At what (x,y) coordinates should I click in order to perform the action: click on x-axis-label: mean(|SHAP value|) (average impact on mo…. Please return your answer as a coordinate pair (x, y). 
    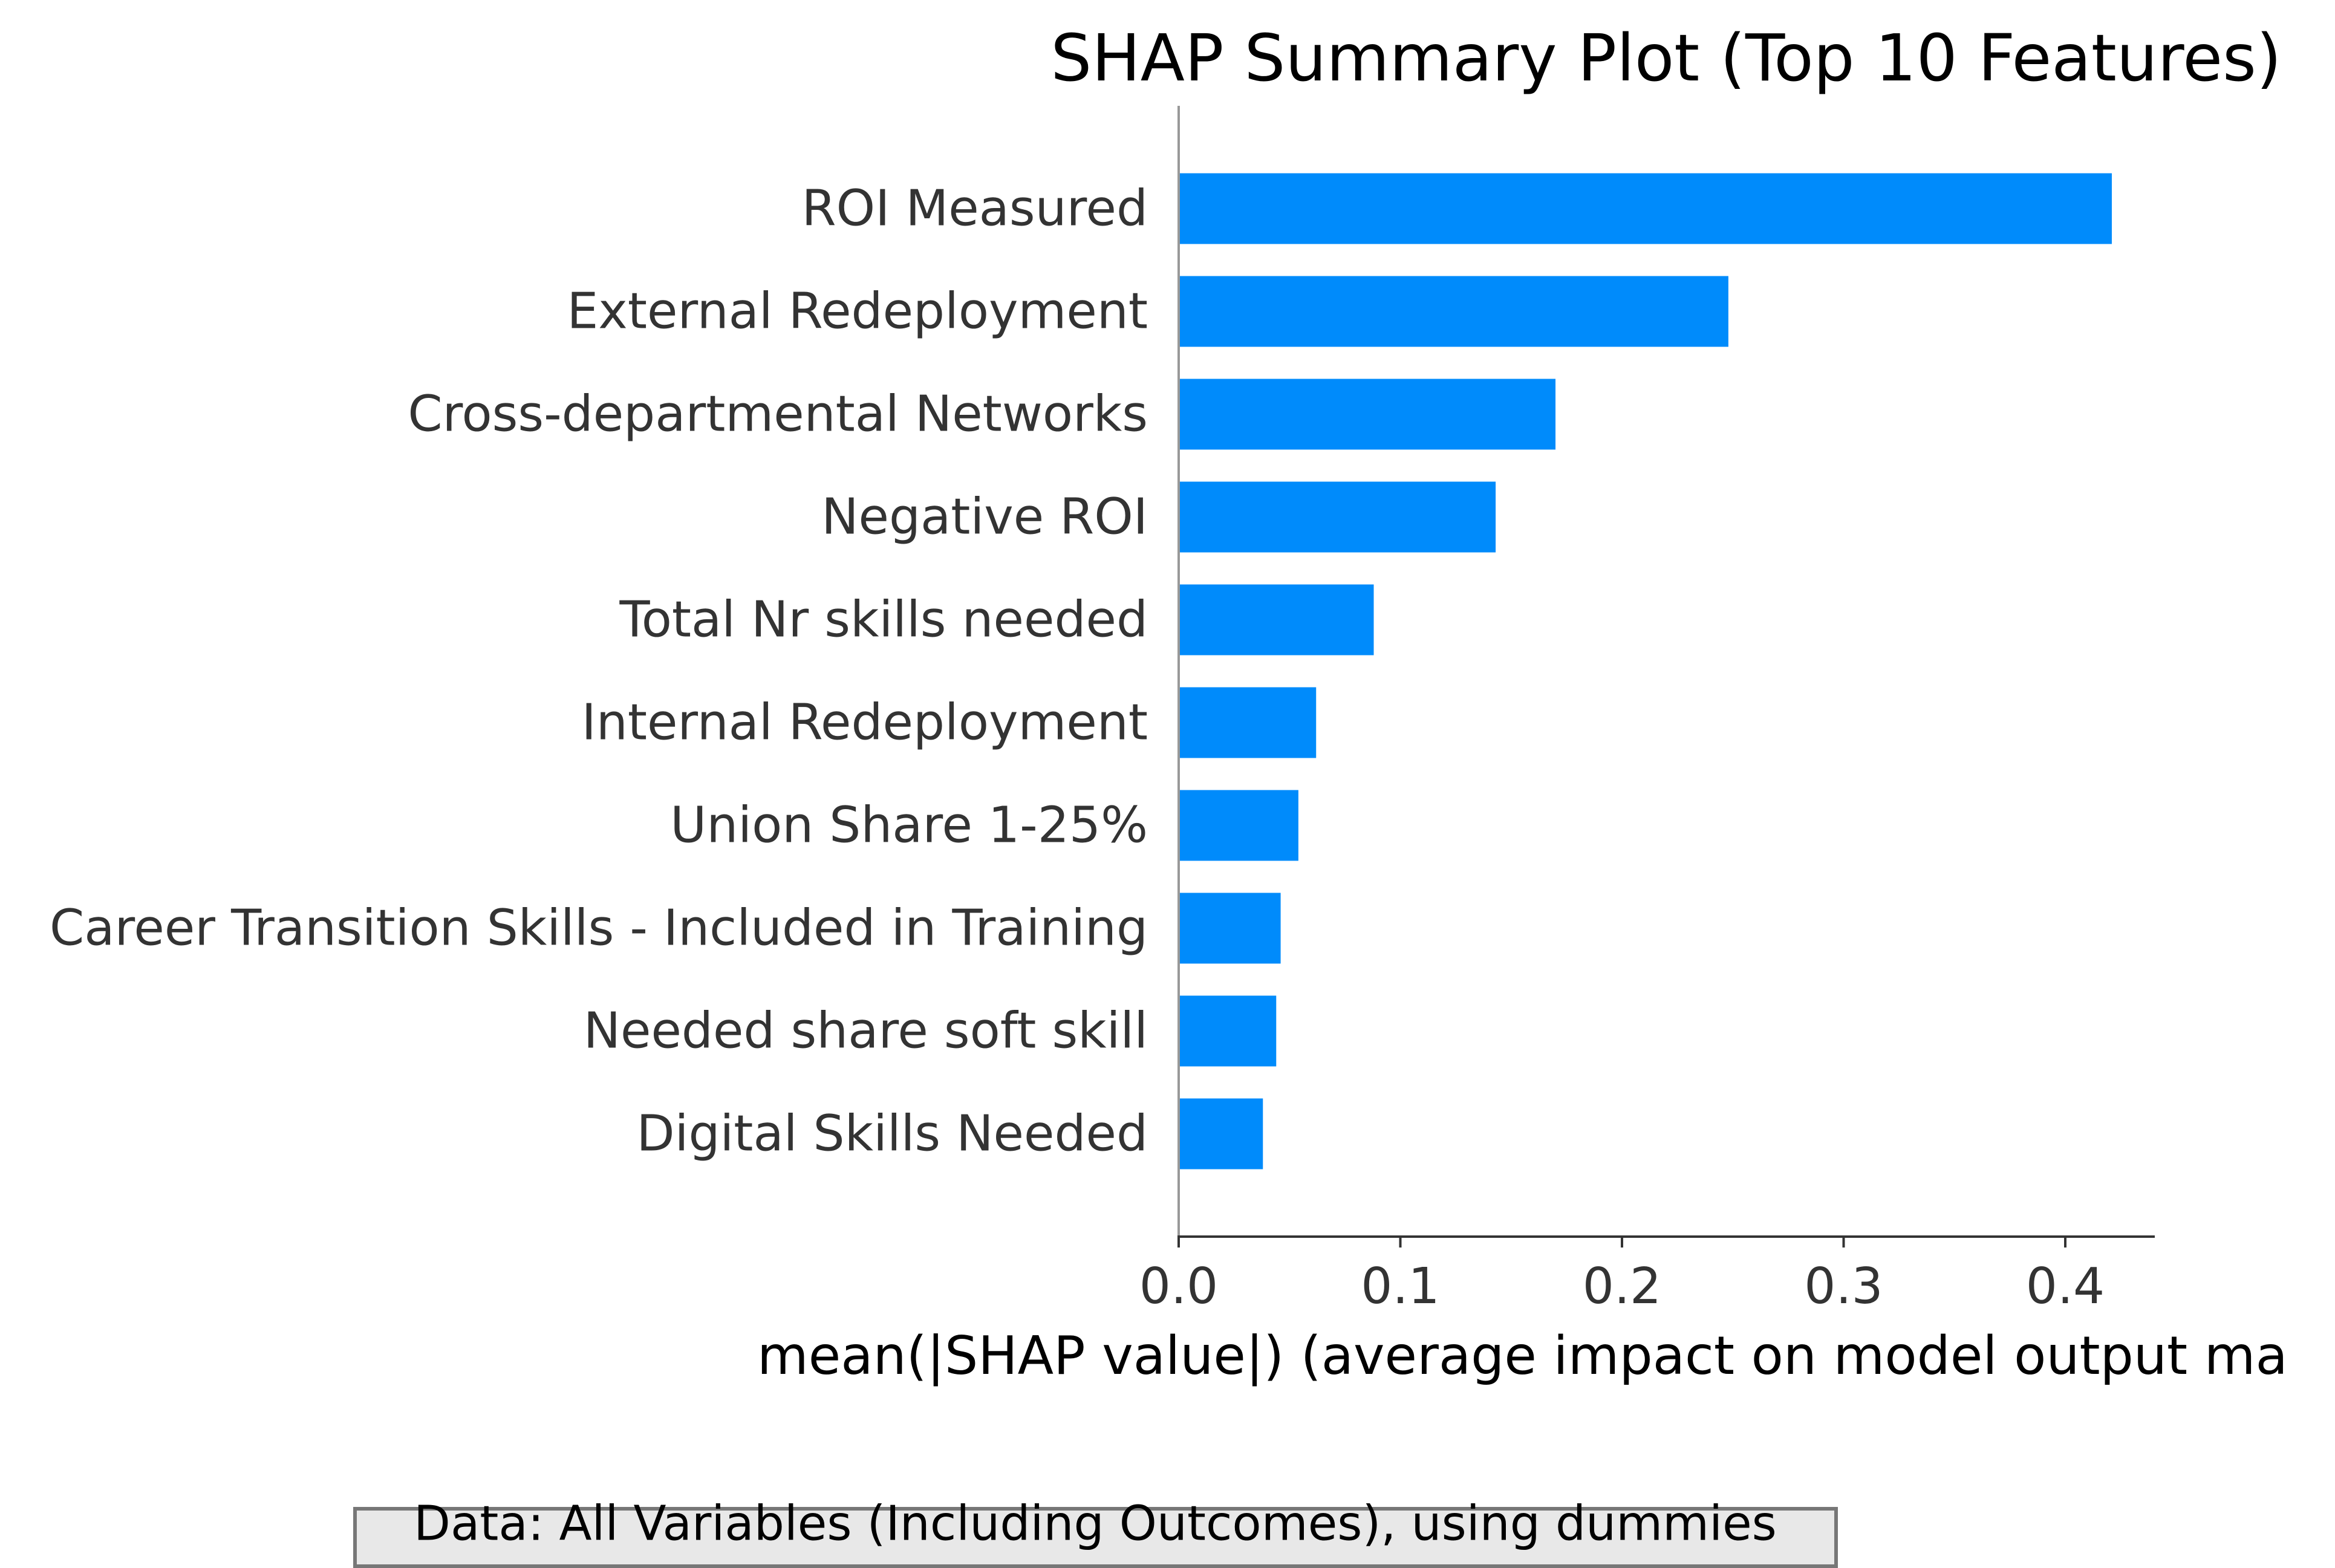
    Looking at the image, I should click on (1523, 1356).